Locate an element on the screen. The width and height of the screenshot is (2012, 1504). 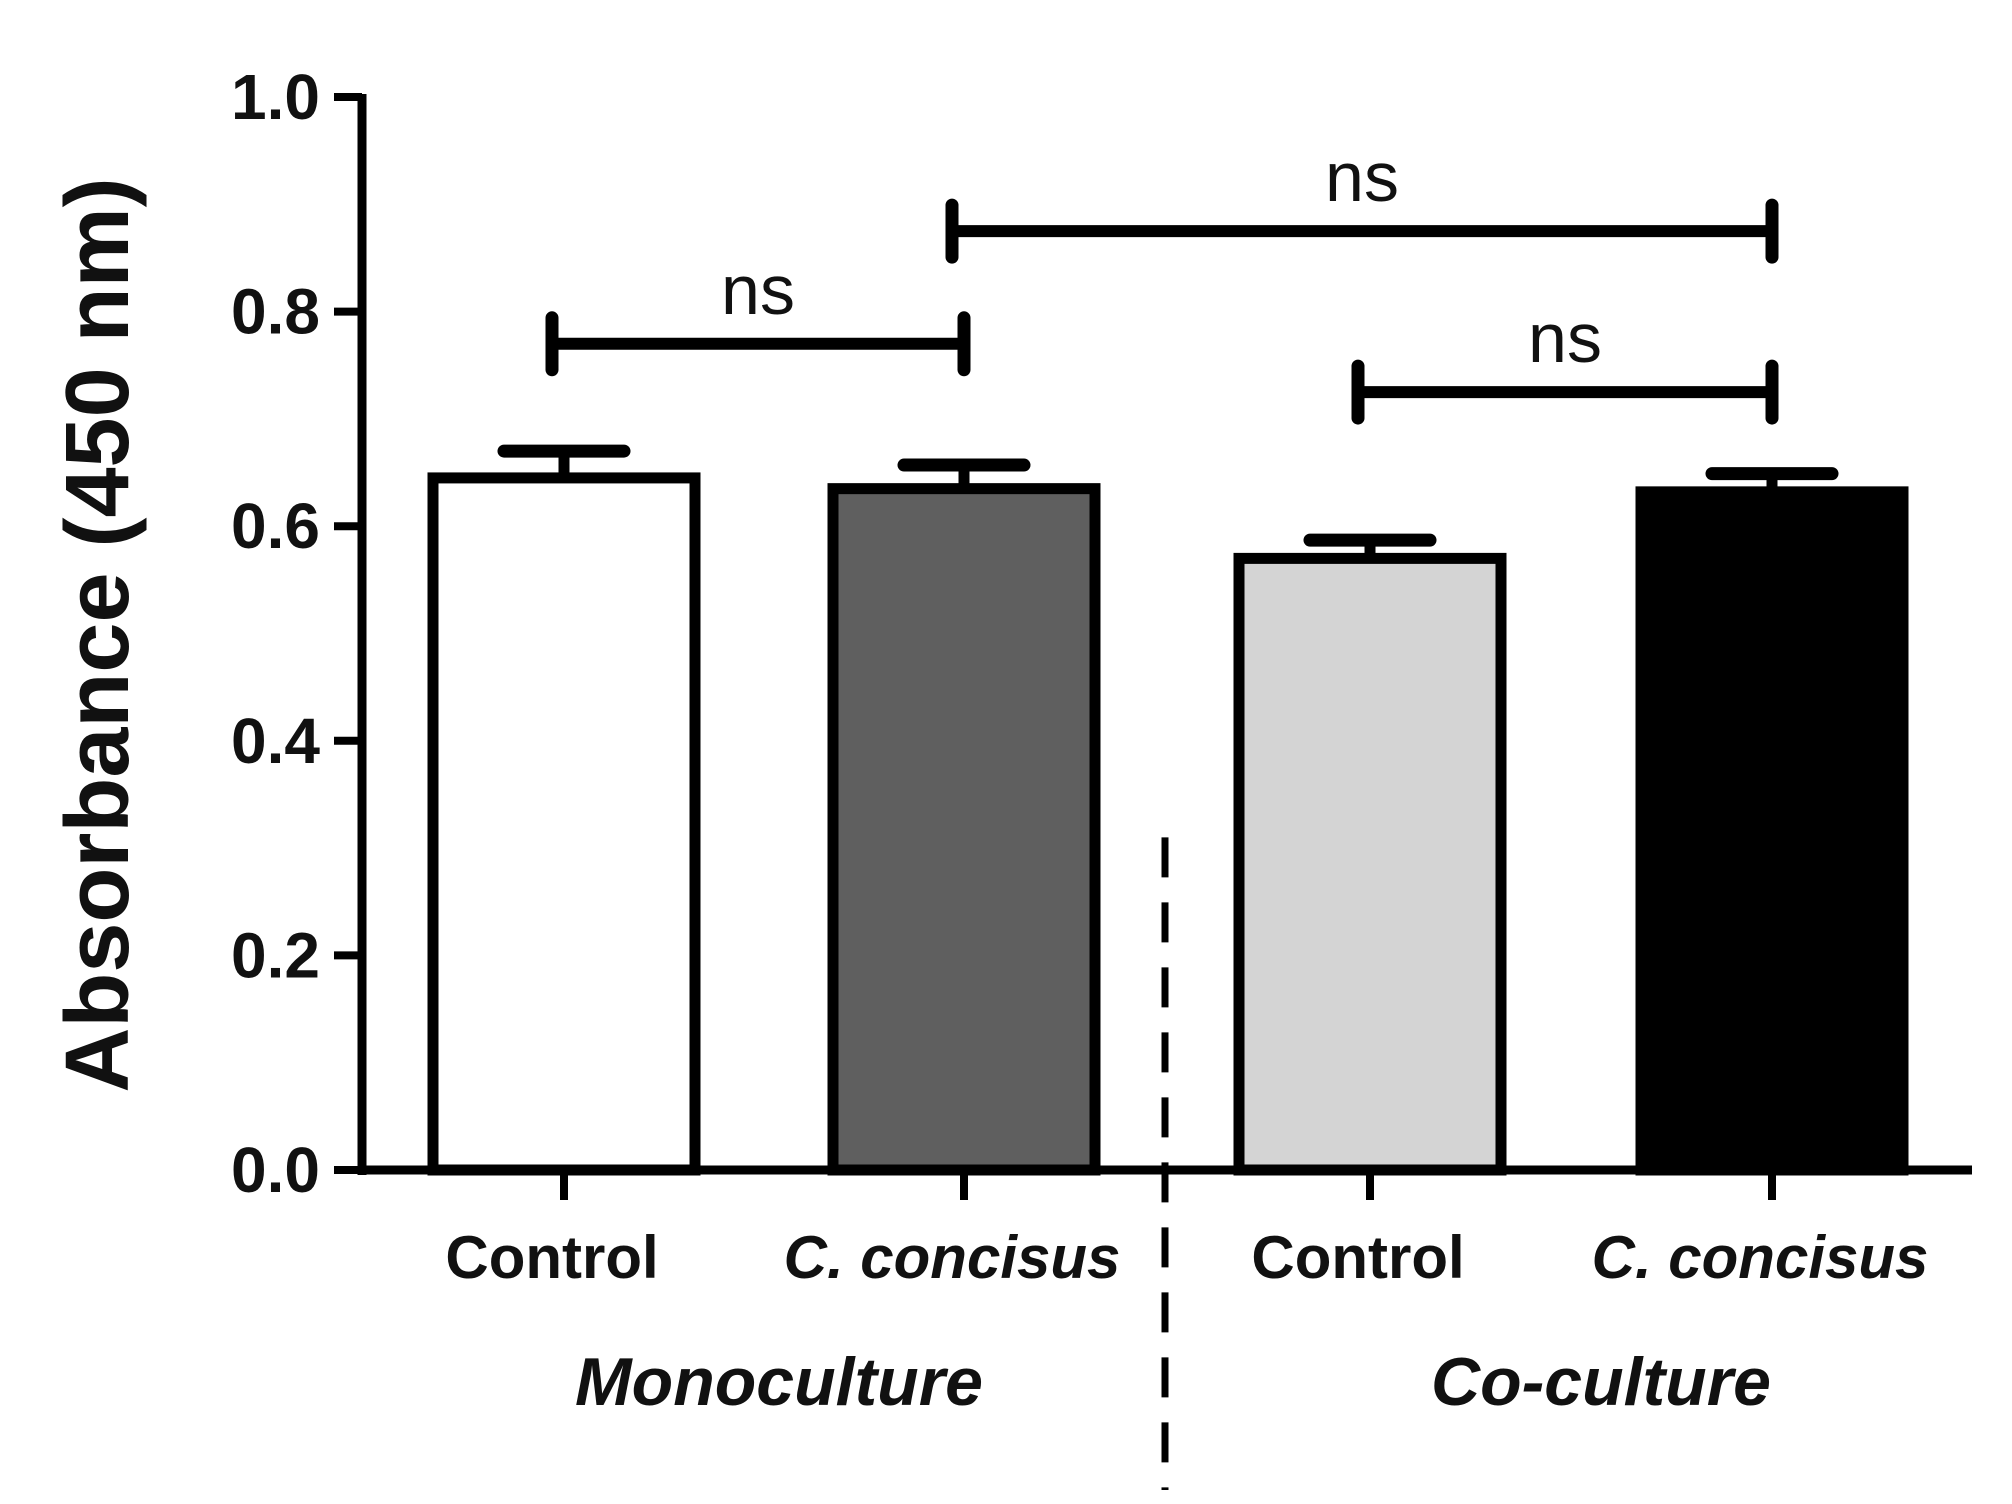
y-tick-label: 1.0 is located at coordinates (275, 97).